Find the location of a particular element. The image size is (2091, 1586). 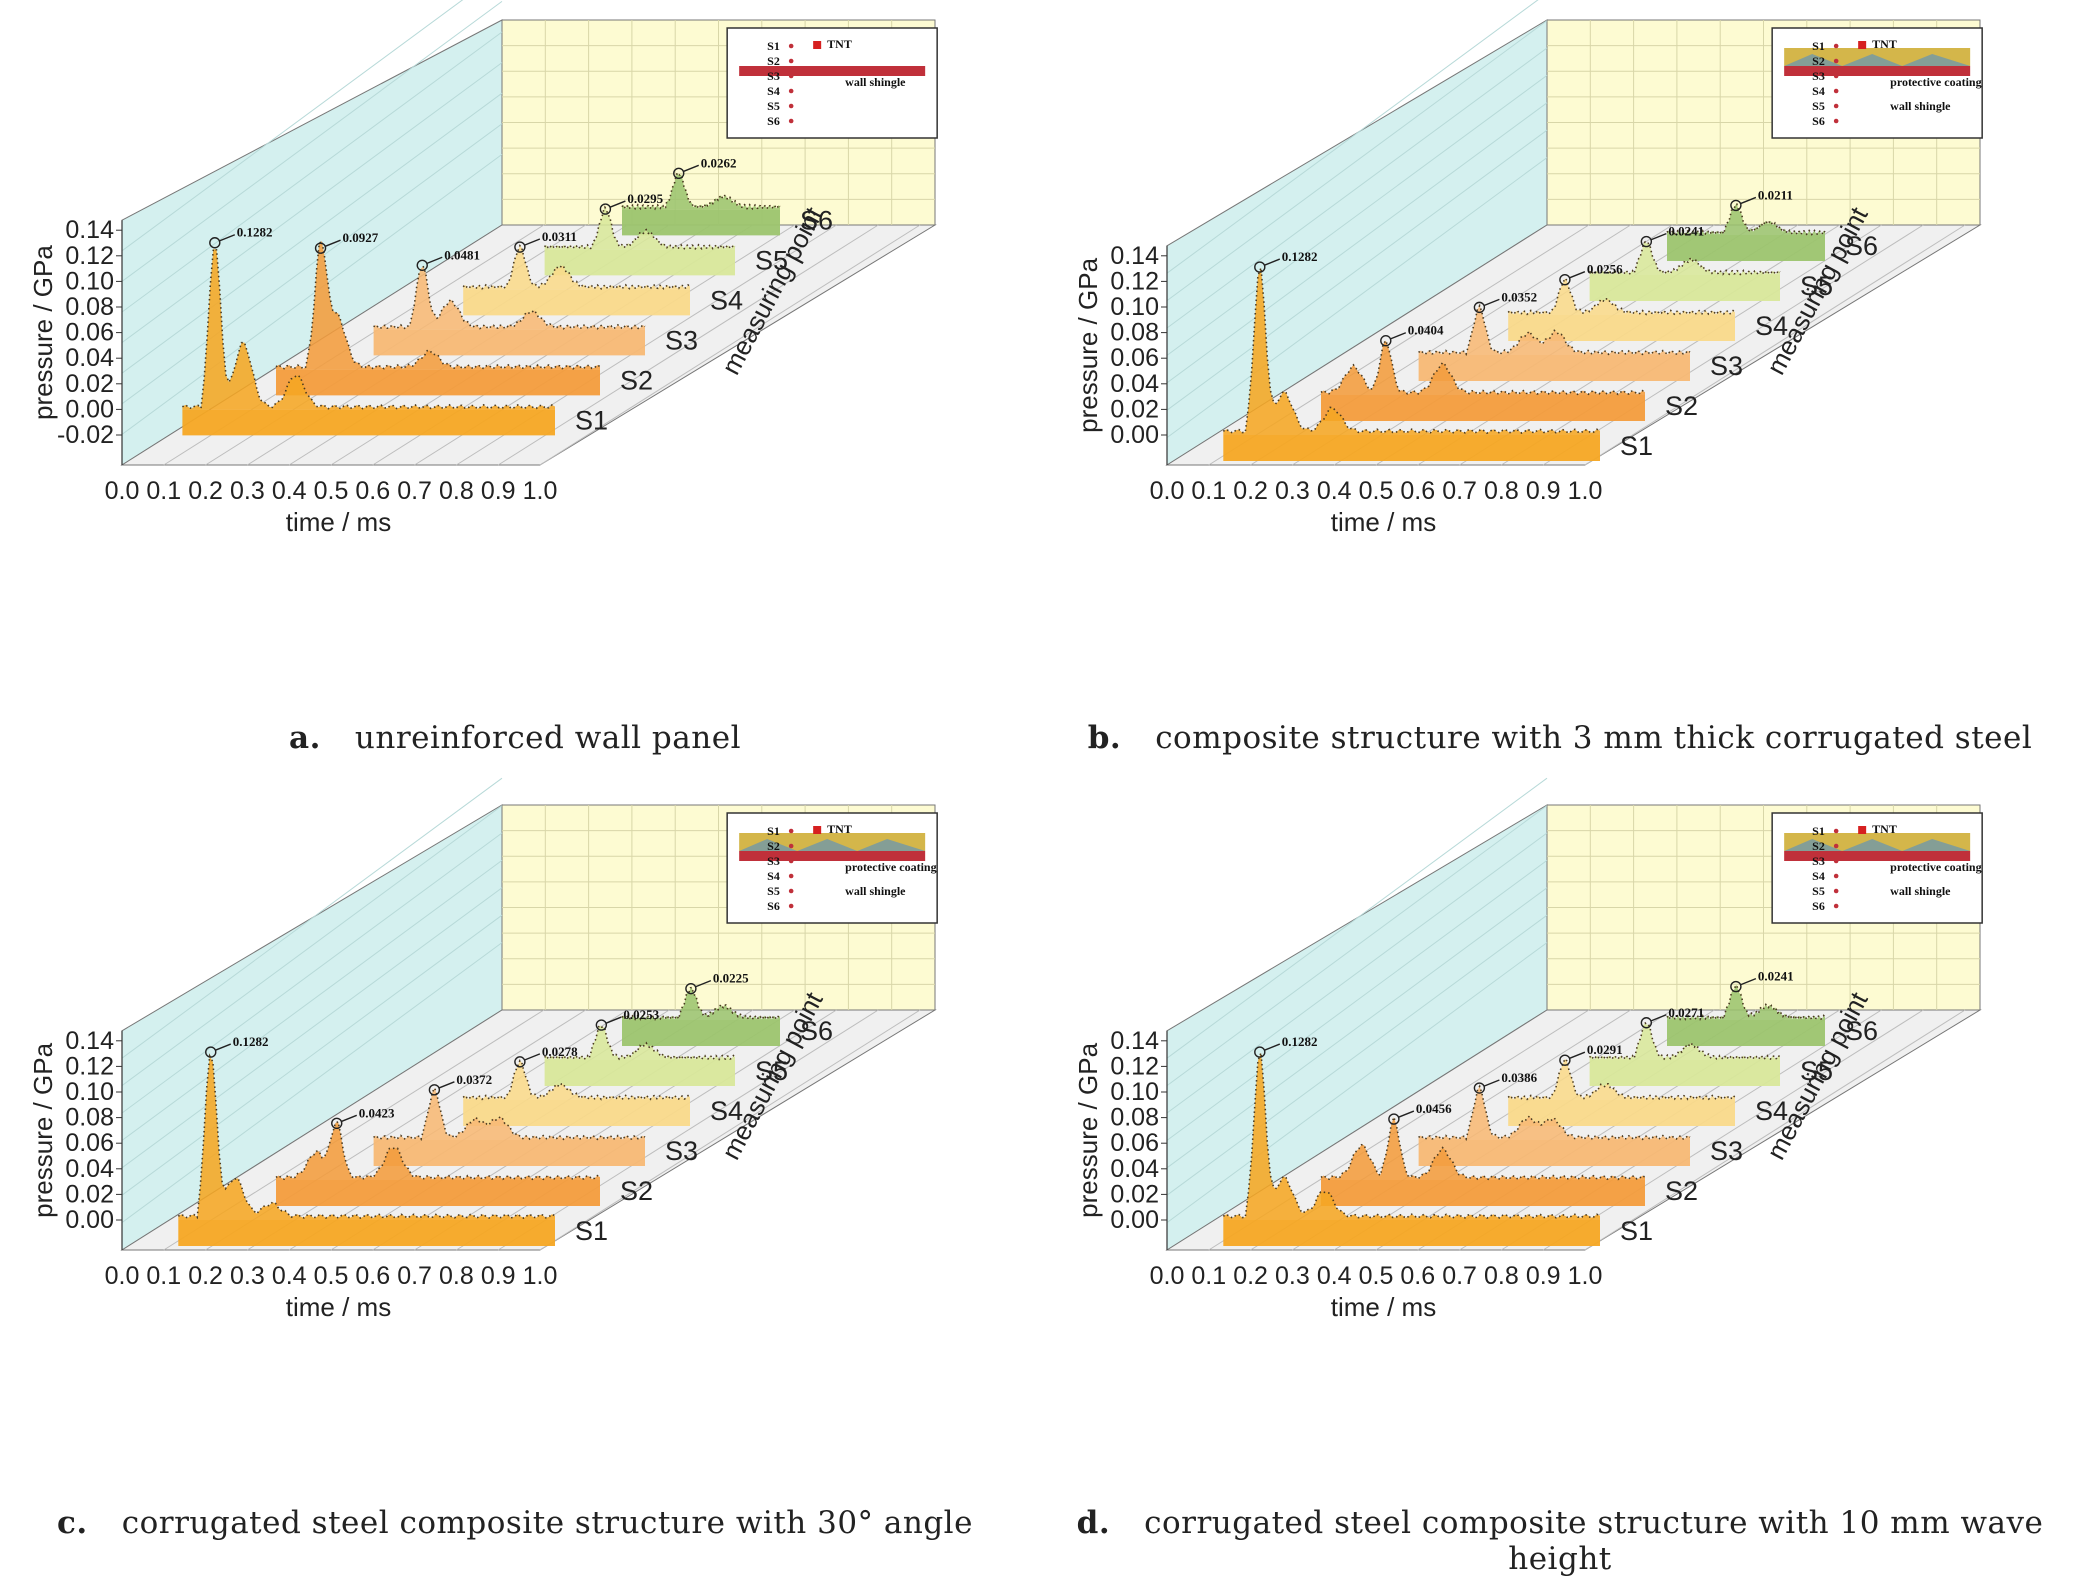

peak-label: 0.0271 is located at coordinates (1686, 1012).